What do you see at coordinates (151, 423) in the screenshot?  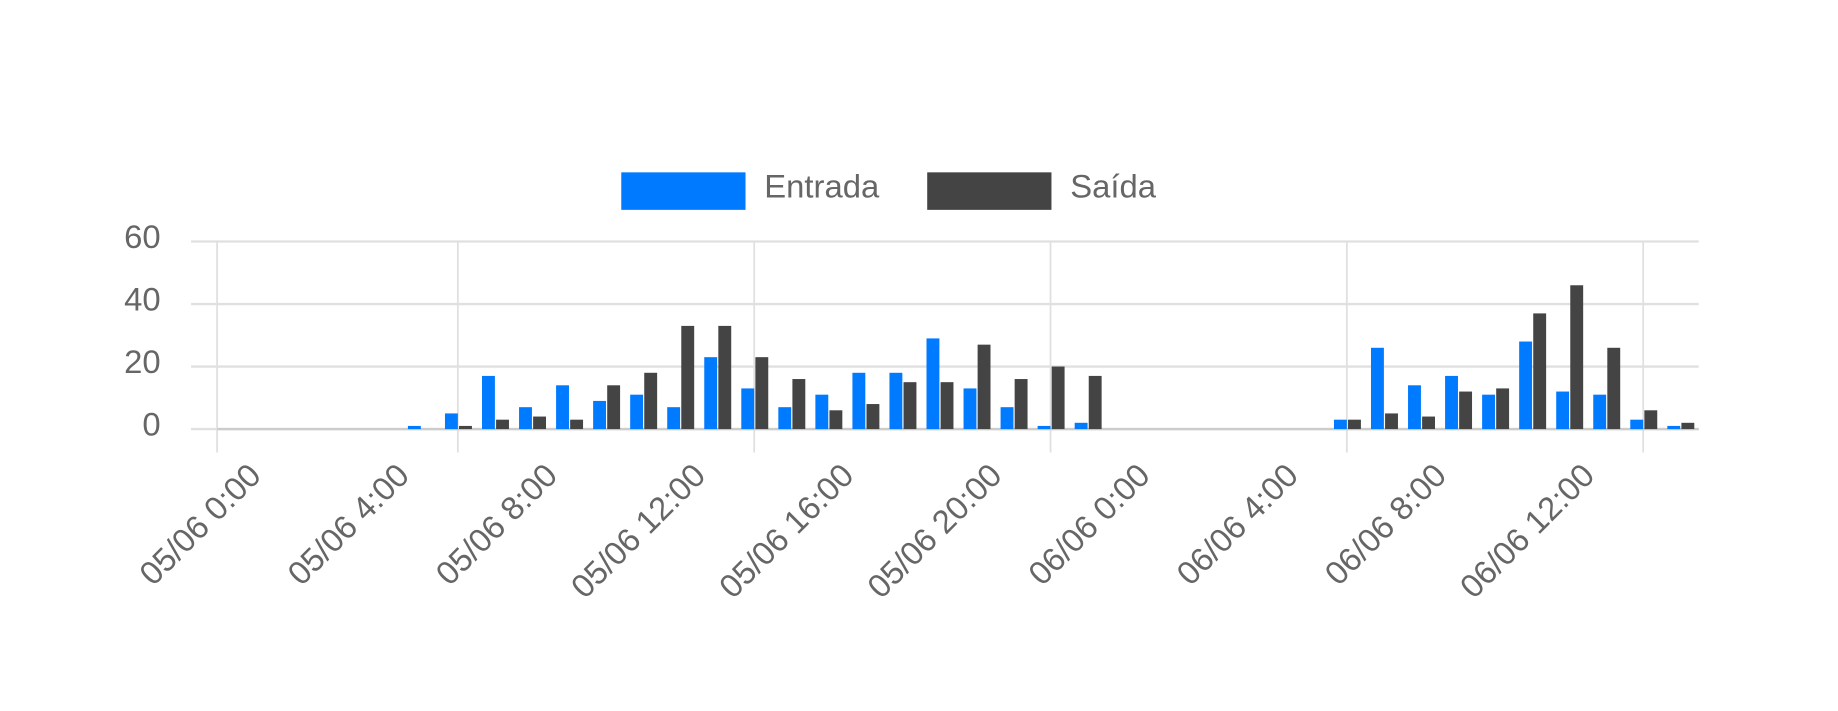 I see `y-tick-label: 0` at bounding box center [151, 423].